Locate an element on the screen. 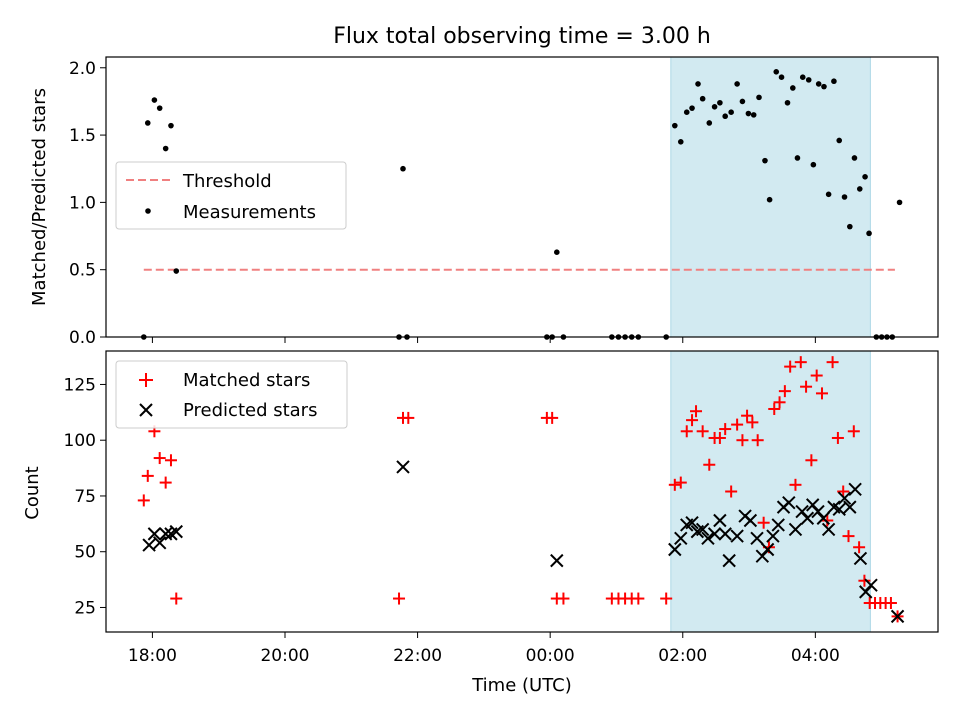 The height and width of the screenshot is (720, 960). bot-y-tick-label: 50 is located at coordinates (85, 553).